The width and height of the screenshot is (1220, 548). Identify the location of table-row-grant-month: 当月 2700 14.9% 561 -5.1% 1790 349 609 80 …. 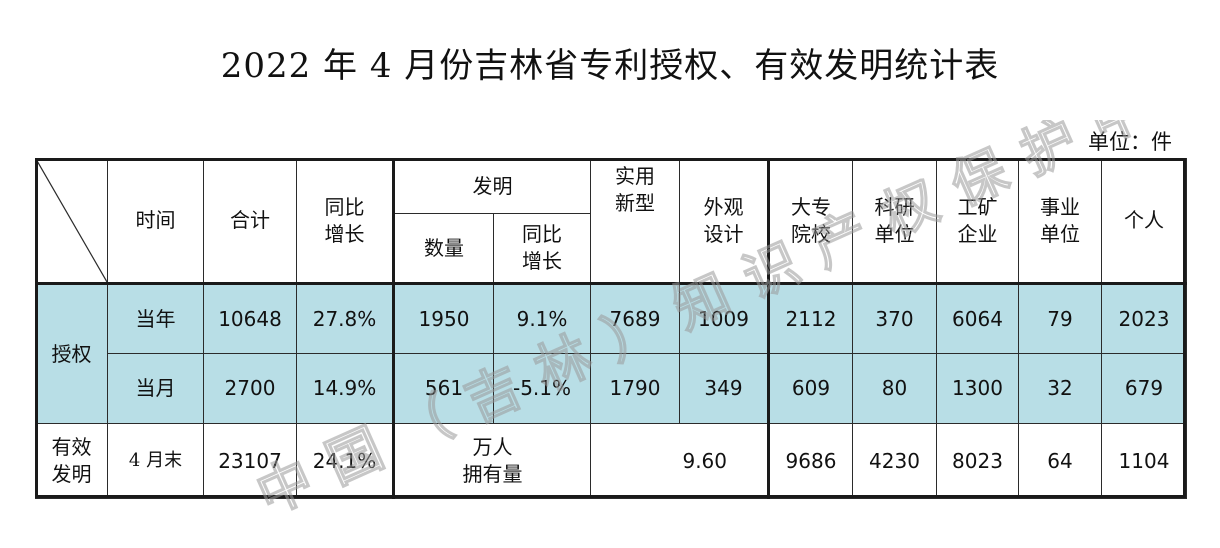
(611, 389).